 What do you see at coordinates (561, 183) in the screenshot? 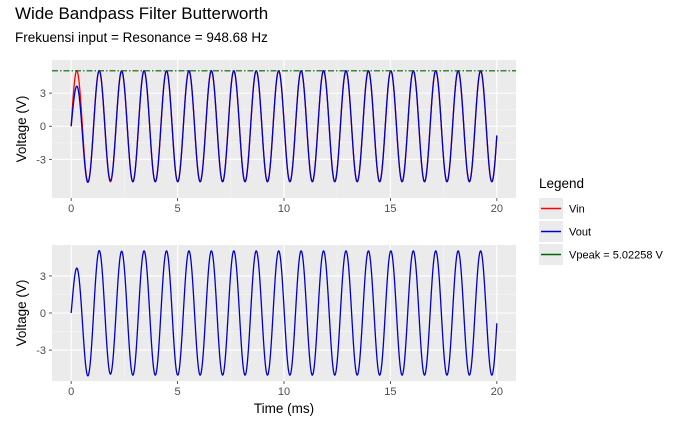
I see `legend-title: Legend` at bounding box center [561, 183].